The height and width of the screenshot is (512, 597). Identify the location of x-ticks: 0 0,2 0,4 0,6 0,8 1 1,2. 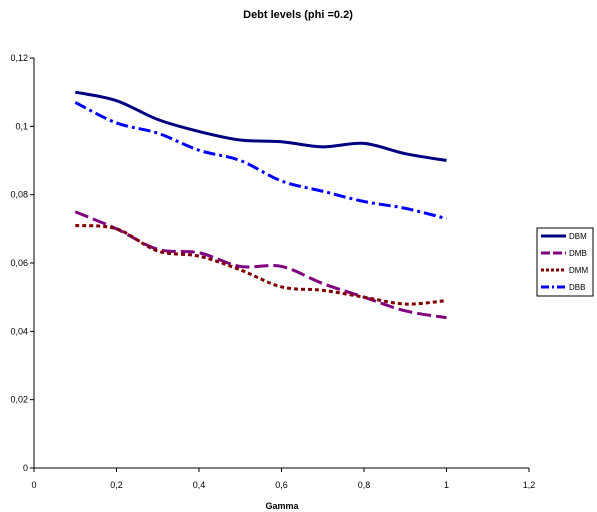
(283, 479).